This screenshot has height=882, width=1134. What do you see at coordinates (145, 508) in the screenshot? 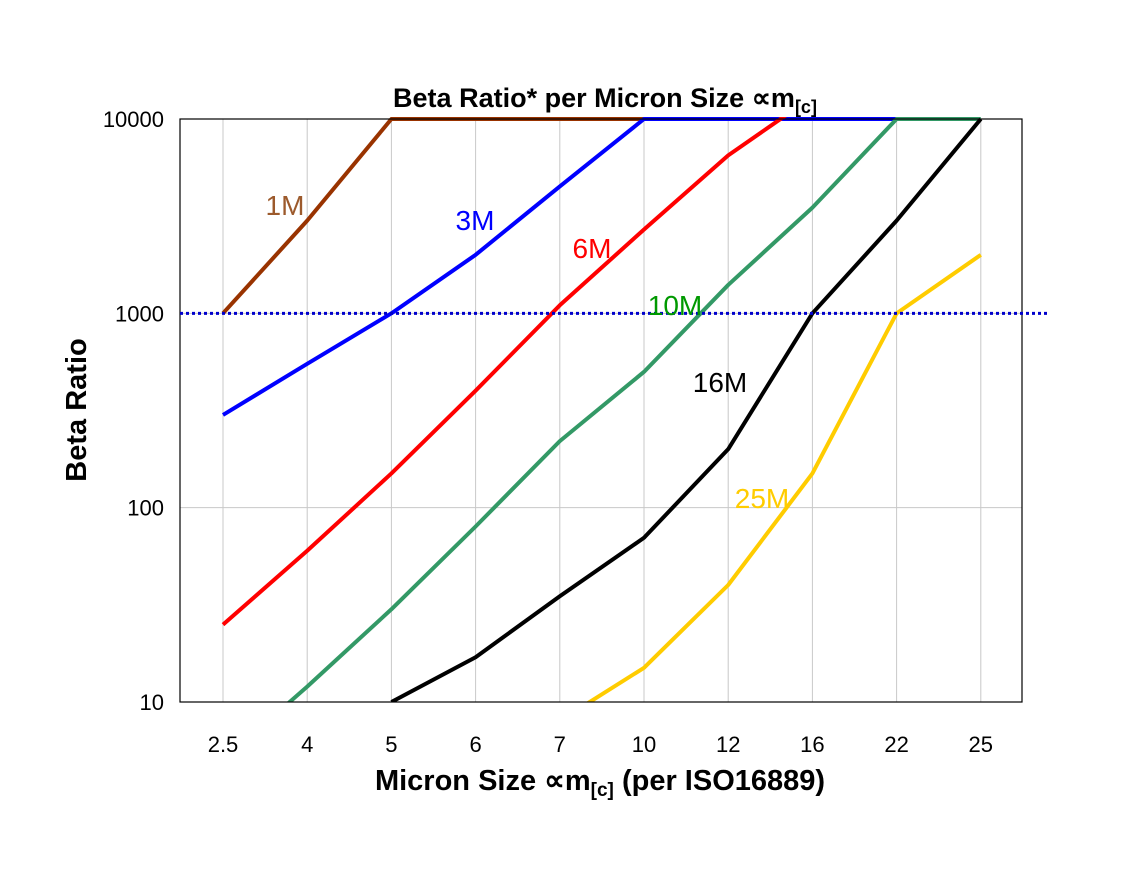
I see `y-tick-label: 100` at bounding box center [145, 508].